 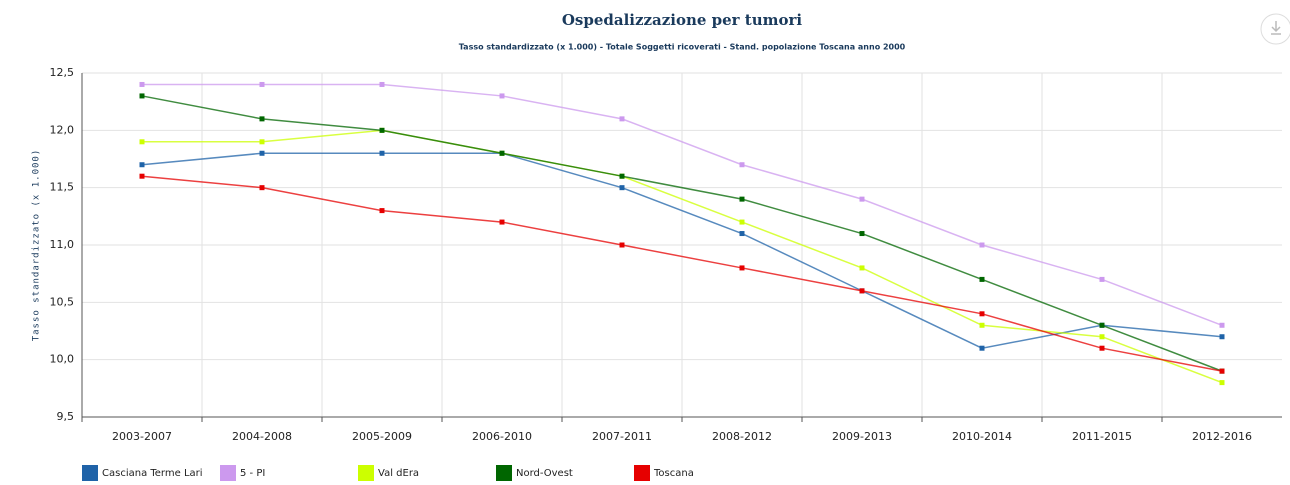 What do you see at coordinates (682, 20) in the screenshot?
I see `chart-title: Ospedalizzazione per tumori` at bounding box center [682, 20].